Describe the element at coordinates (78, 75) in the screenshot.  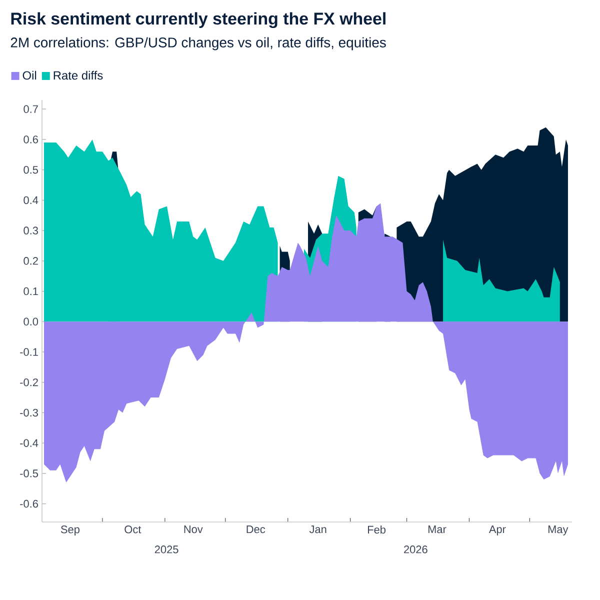
I see `legend-label: Rate diffs` at that location.